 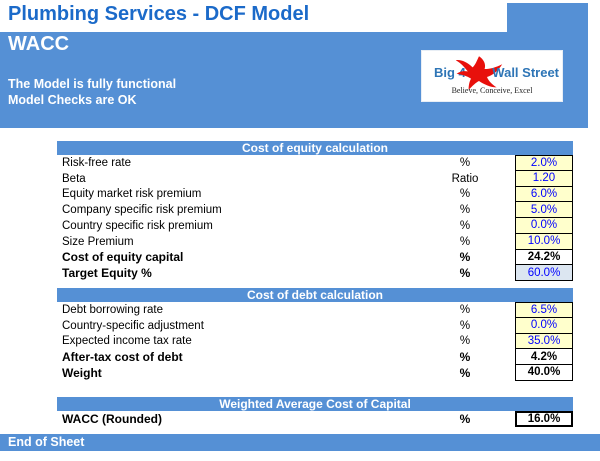 I want to click on value-cell: 6.0%, so click(x=544, y=194).